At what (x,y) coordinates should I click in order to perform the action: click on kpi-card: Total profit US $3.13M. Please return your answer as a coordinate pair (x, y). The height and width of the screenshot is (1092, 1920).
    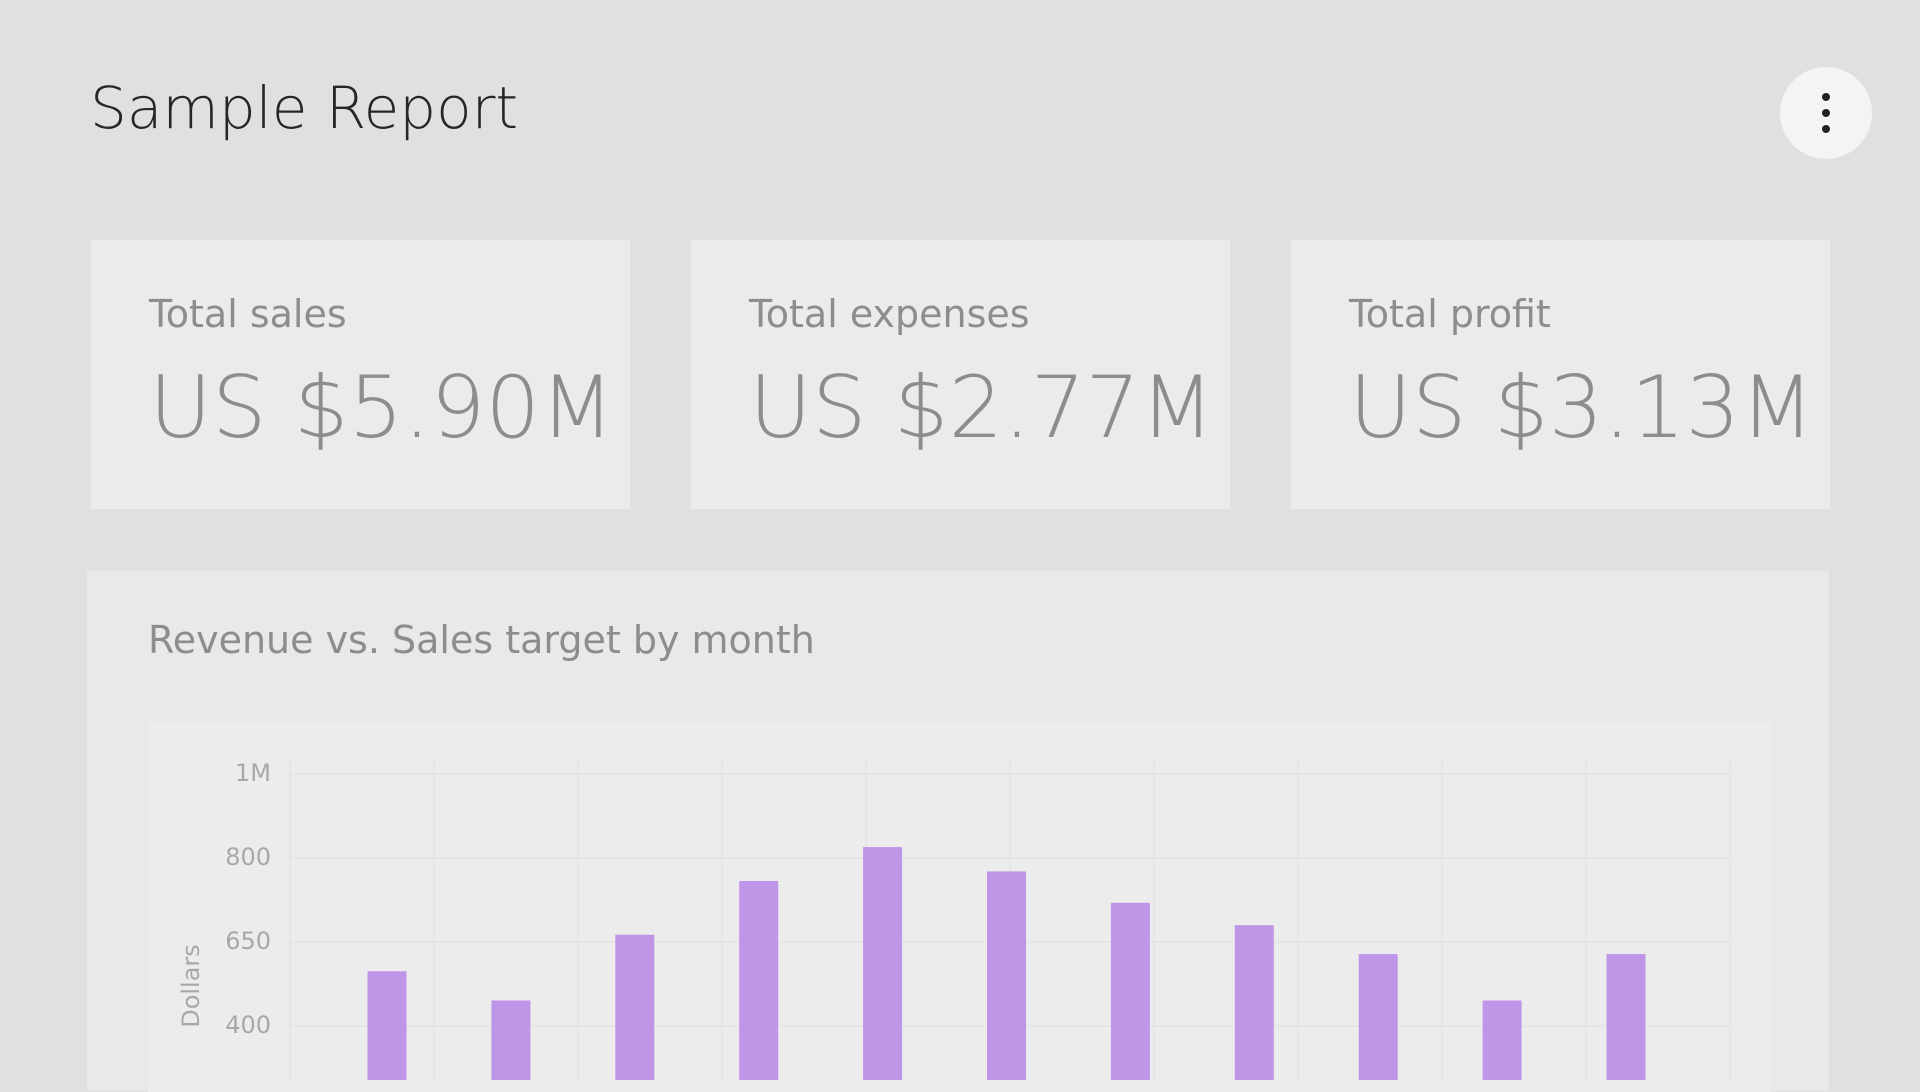
    Looking at the image, I should click on (1560, 374).